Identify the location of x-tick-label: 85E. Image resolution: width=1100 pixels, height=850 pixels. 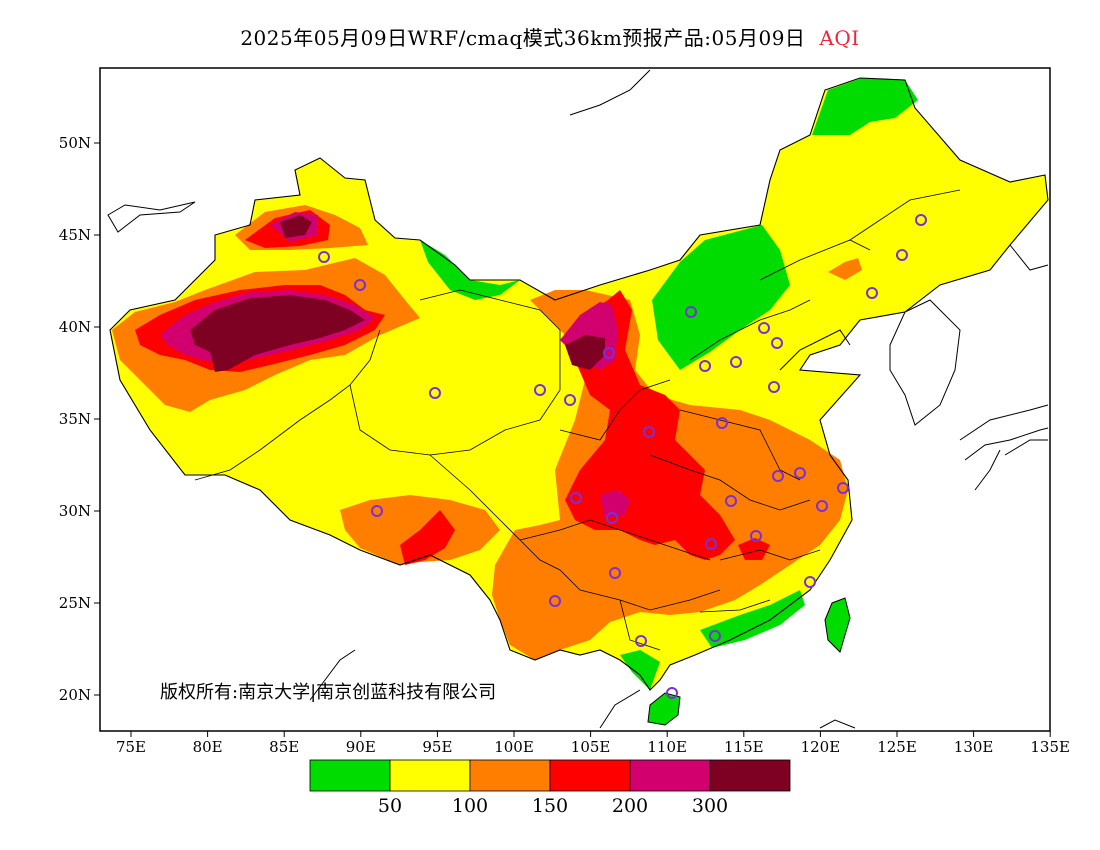
(284, 747).